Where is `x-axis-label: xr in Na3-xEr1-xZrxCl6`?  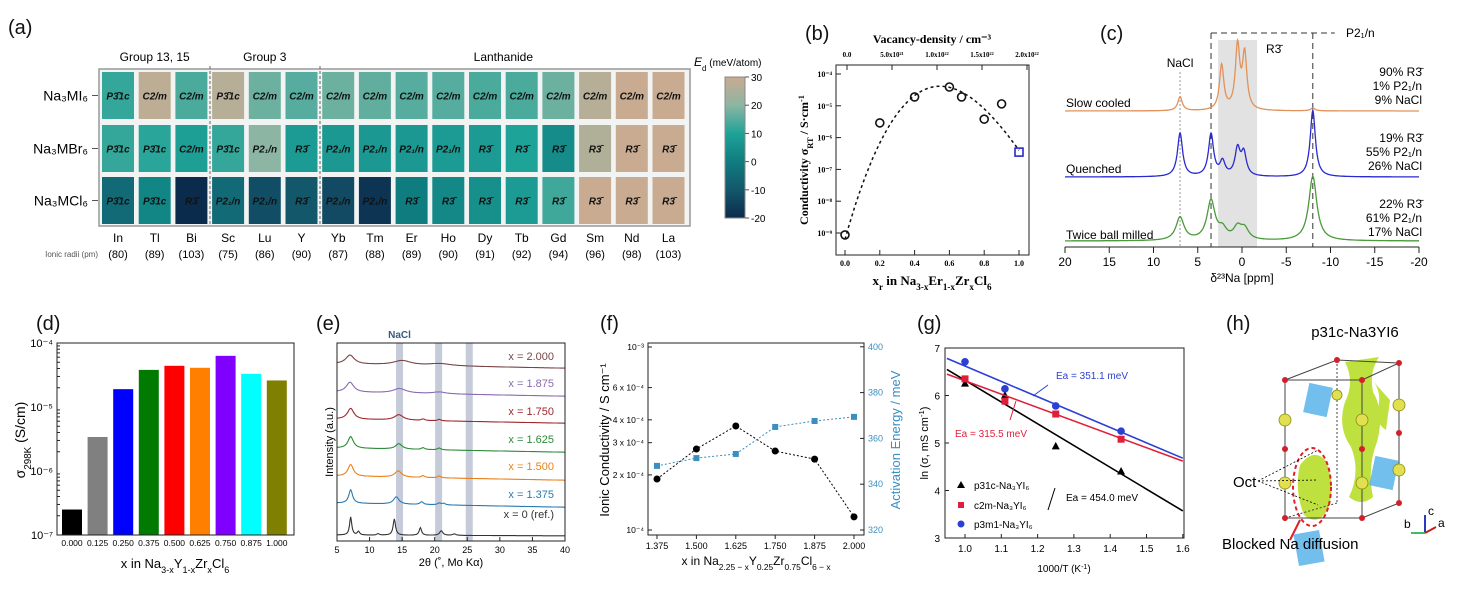 x-axis-label: xr in Na3-xEr1-xZrxCl6 is located at coordinates (931, 282).